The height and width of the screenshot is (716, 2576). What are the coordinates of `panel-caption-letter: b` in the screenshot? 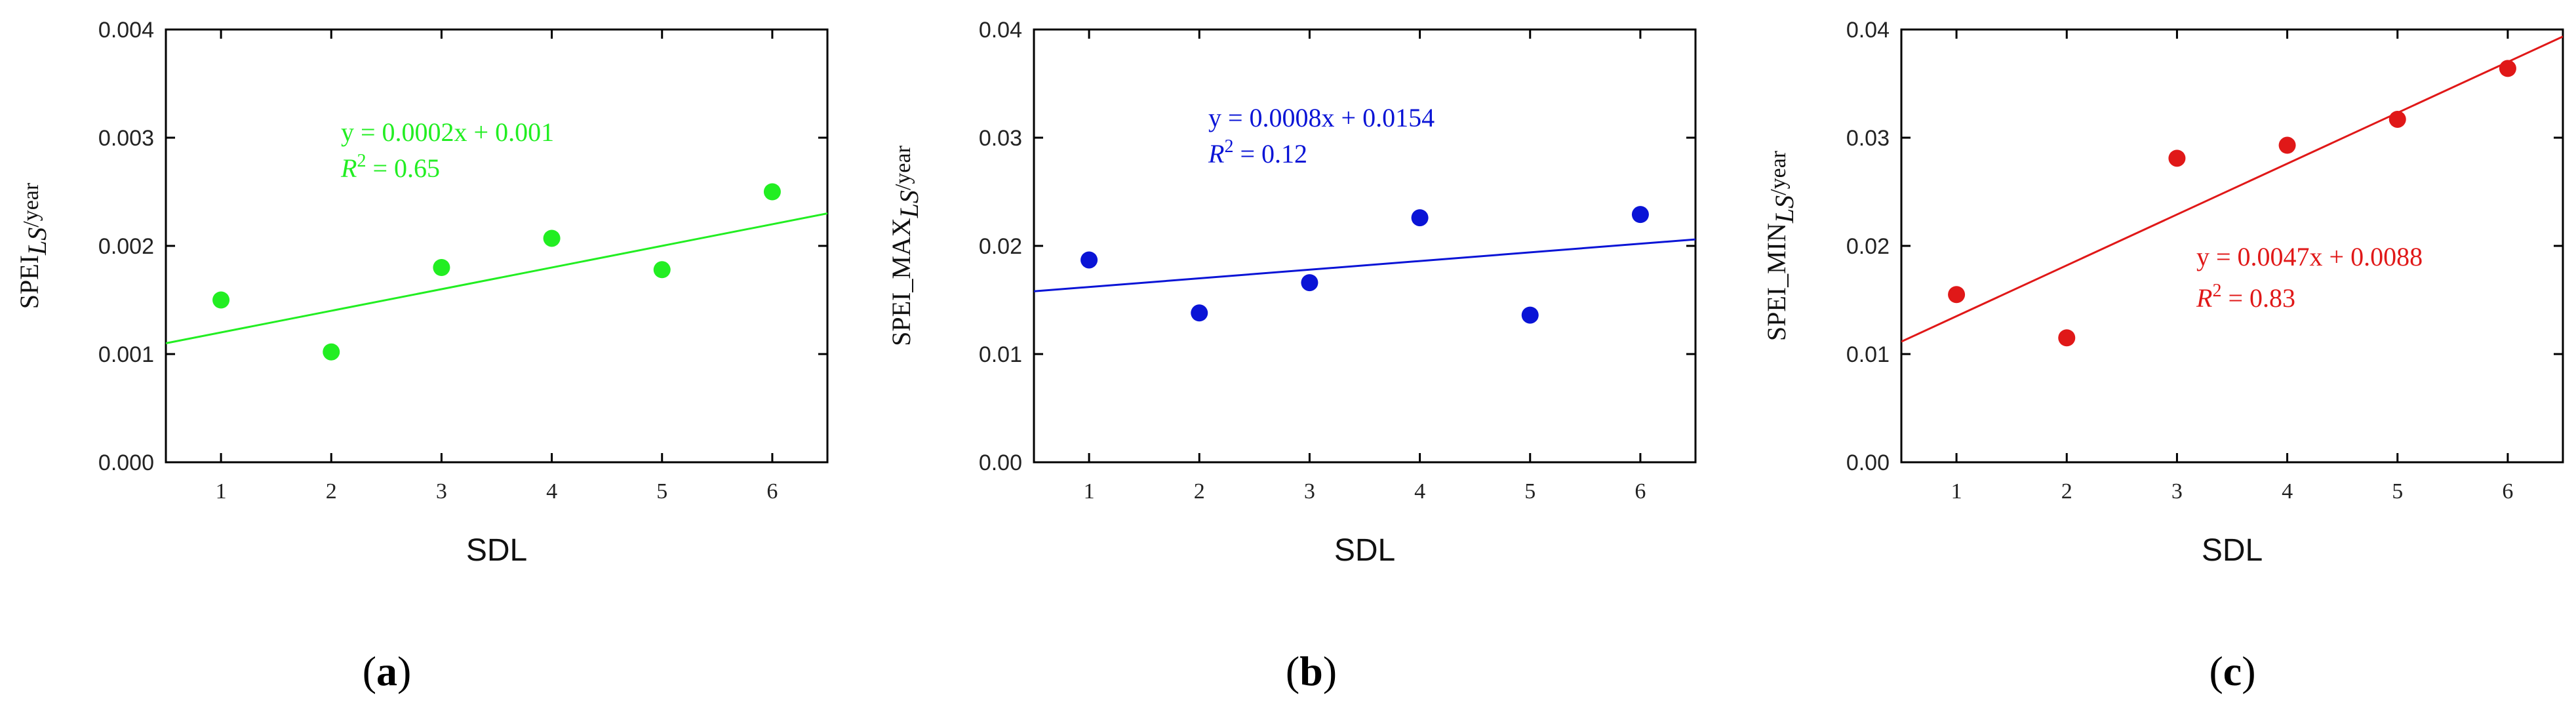 It's located at (1311, 671).